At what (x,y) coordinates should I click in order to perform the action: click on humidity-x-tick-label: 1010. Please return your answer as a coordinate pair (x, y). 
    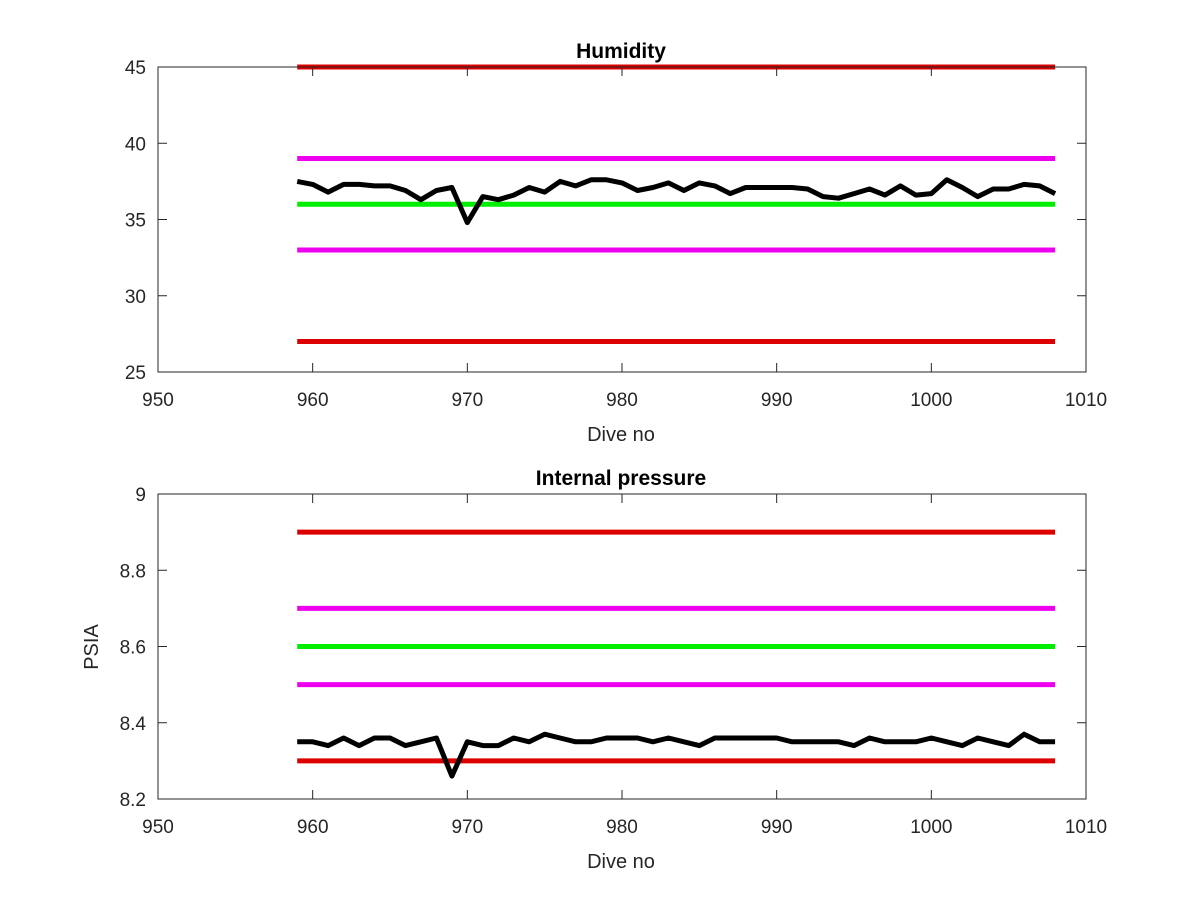
    Looking at the image, I should click on (1086, 400).